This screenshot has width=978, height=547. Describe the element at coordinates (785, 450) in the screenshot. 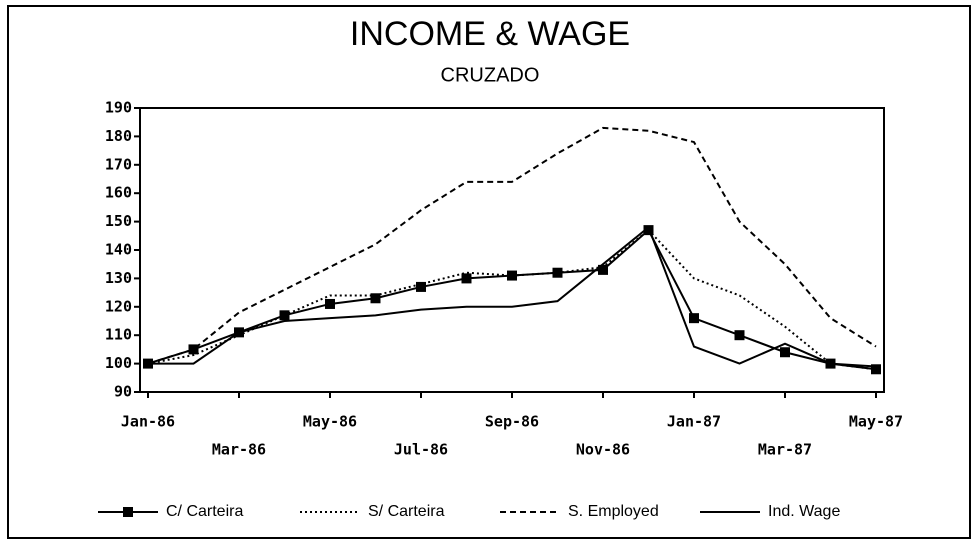

I see `x-tick-label: Mar-87` at that location.